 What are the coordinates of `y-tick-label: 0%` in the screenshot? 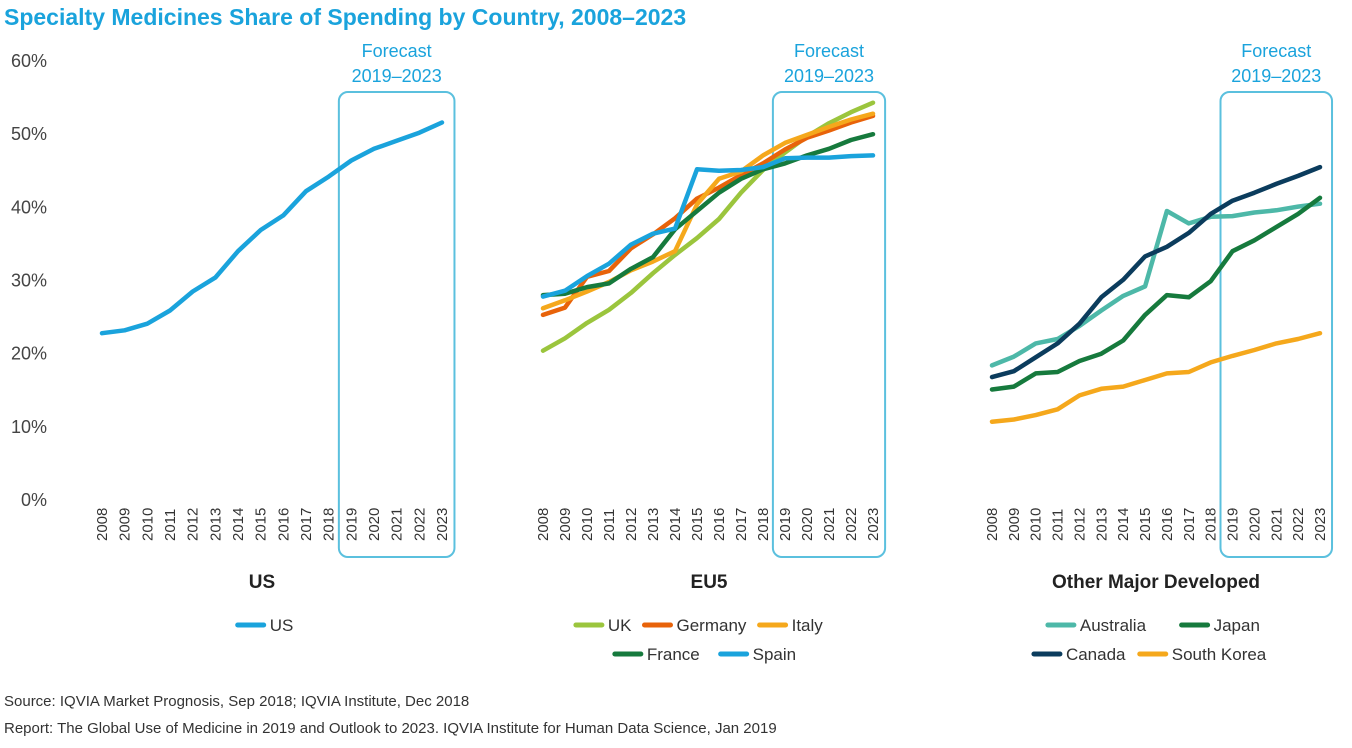 It's located at (34, 500).